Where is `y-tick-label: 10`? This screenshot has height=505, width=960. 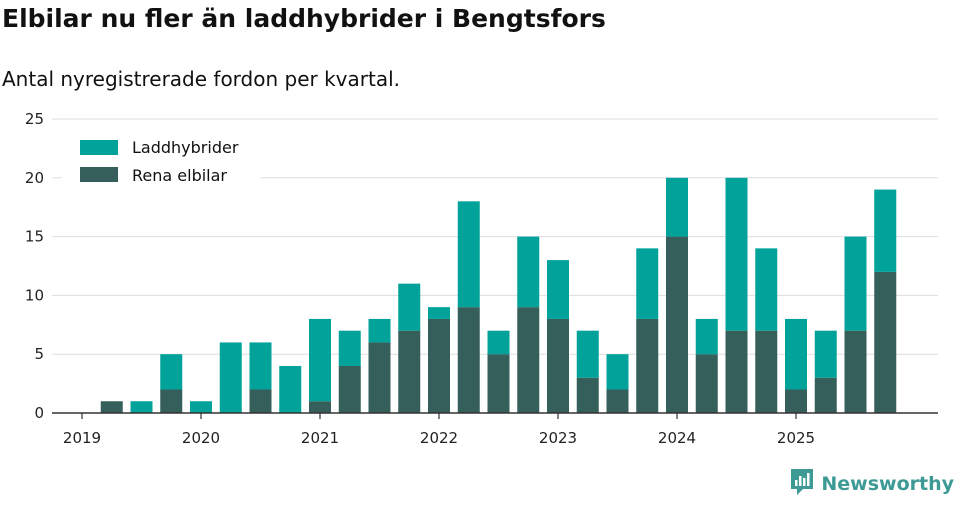 y-tick-label: 10 is located at coordinates (34, 295).